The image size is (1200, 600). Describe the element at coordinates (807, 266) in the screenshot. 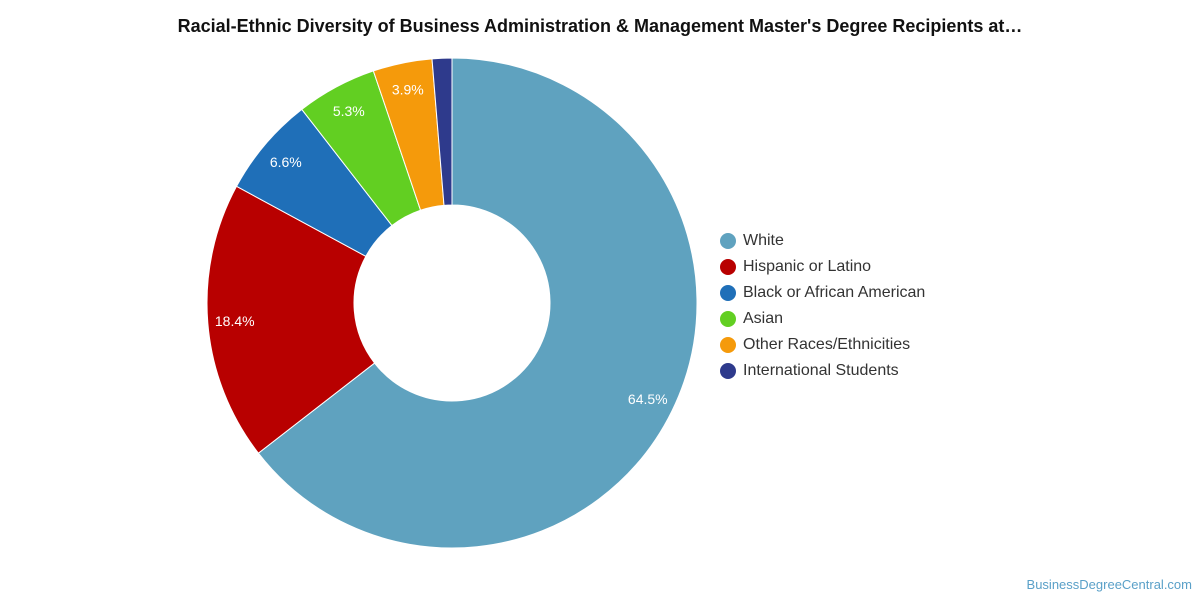

I see `legend-label: Hispanic or Latino` at that location.